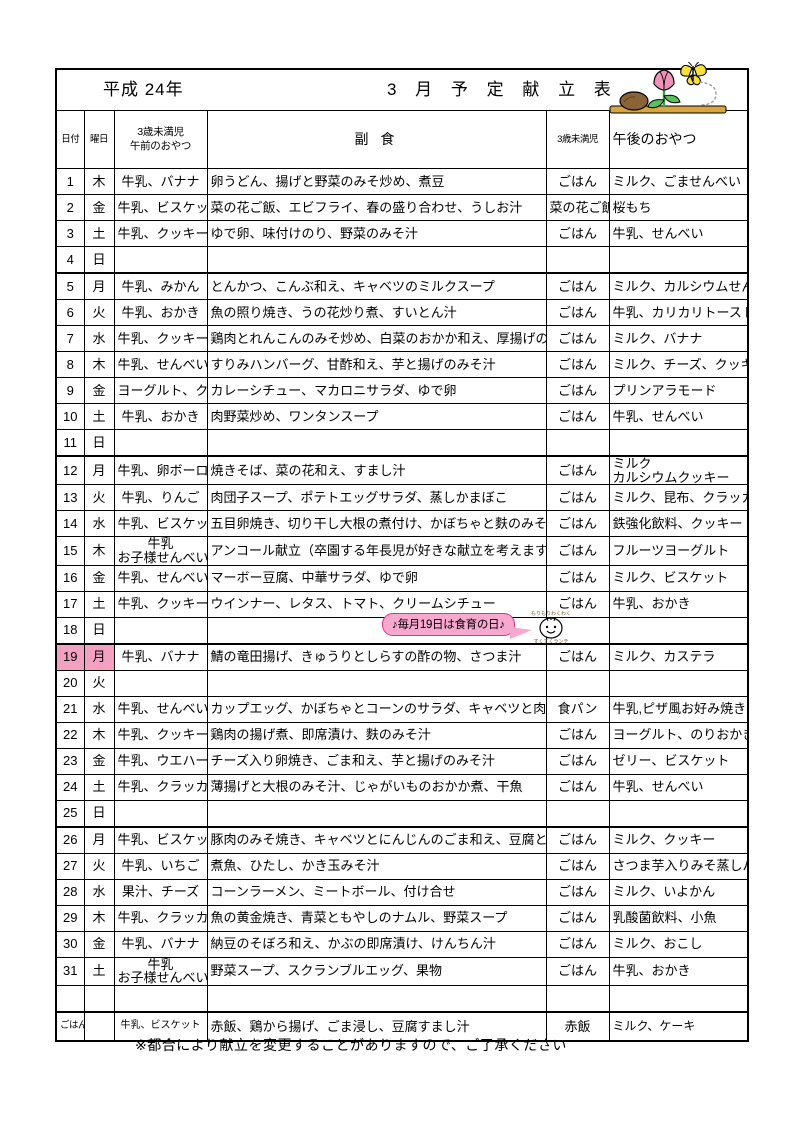 The image size is (794, 1122). I want to click on cell-date: 5, so click(70, 286).